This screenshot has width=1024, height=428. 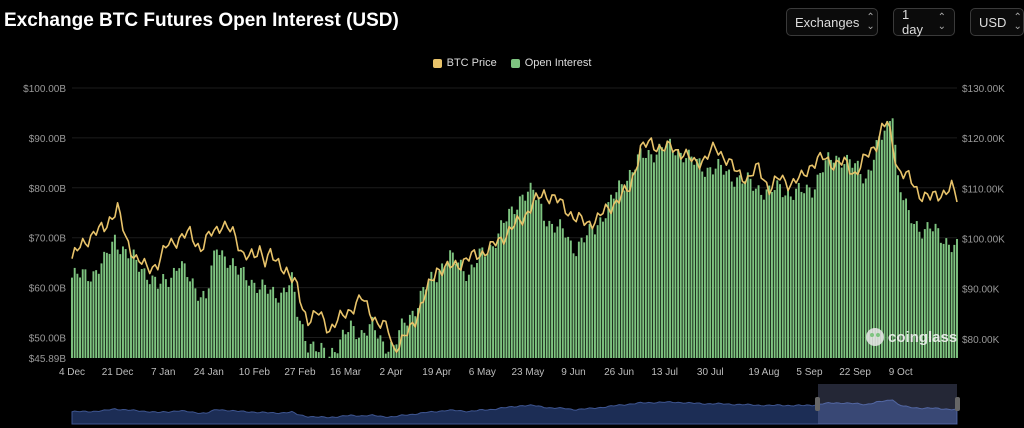 I want to click on legend-item-btc-price: BTC Price, so click(x=464, y=63).